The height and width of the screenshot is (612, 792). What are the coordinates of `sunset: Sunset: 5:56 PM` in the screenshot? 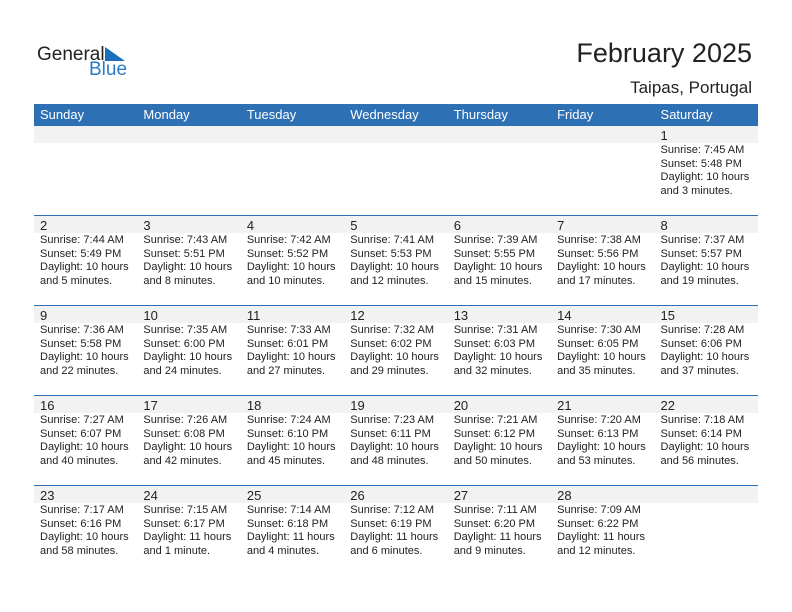 It's located at (598, 253).